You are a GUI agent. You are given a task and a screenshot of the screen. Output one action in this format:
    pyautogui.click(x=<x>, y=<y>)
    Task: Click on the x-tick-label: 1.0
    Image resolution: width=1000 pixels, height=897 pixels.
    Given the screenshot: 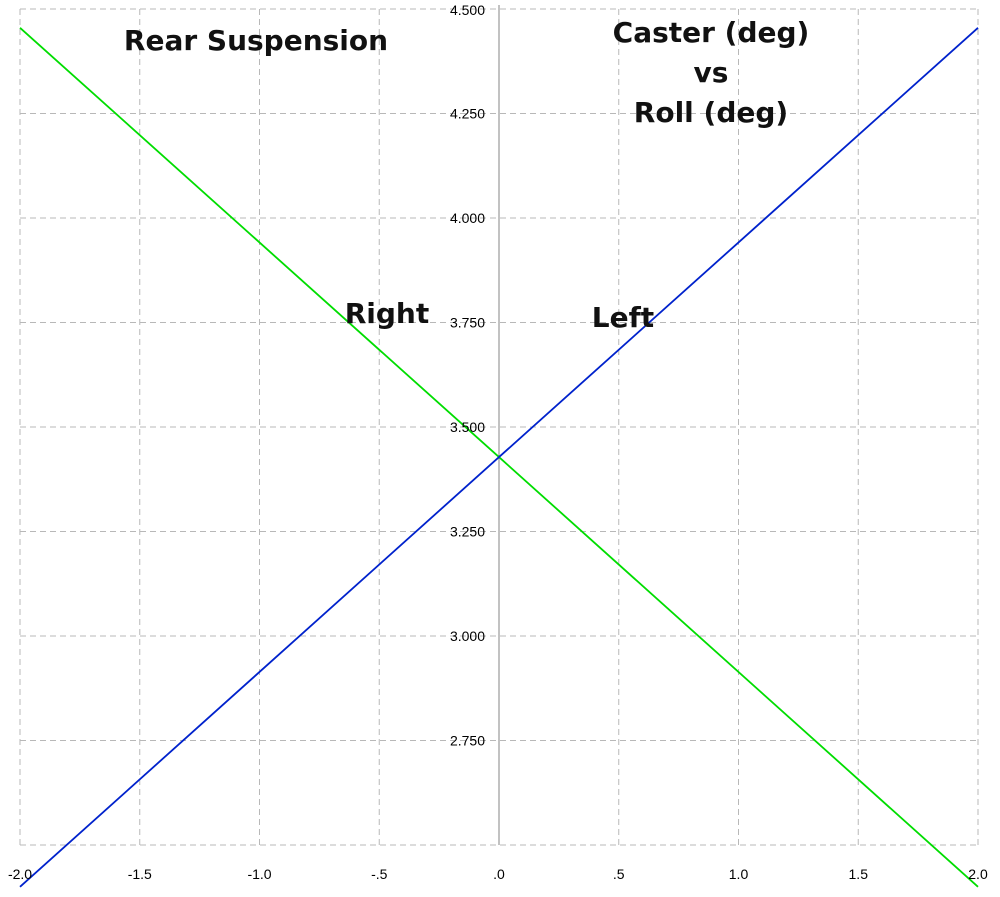 What is the action you would take?
    pyautogui.click(x=739, y=874)
    